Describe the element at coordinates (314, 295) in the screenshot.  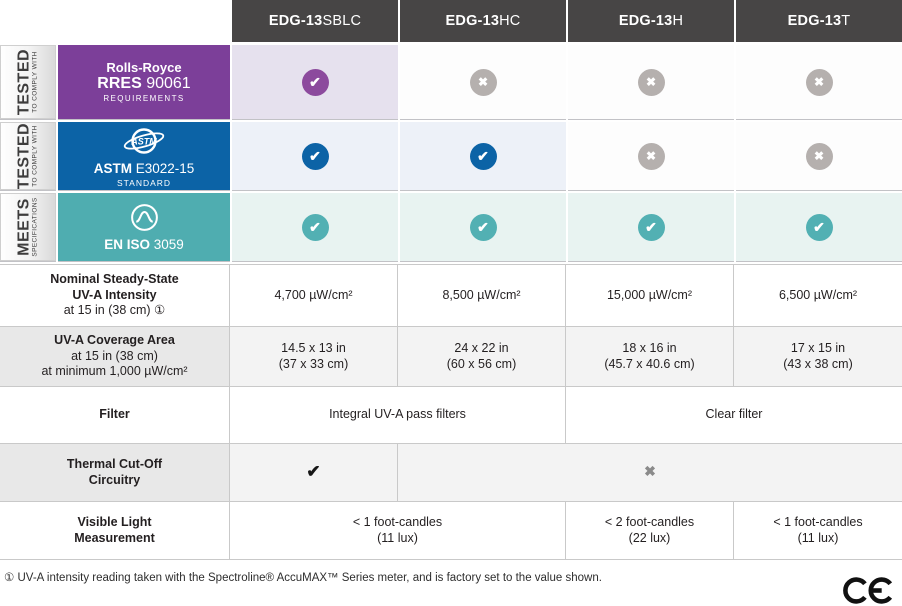
I see `intensity-value-sblc: 4,700 µW/cm²` at that location.